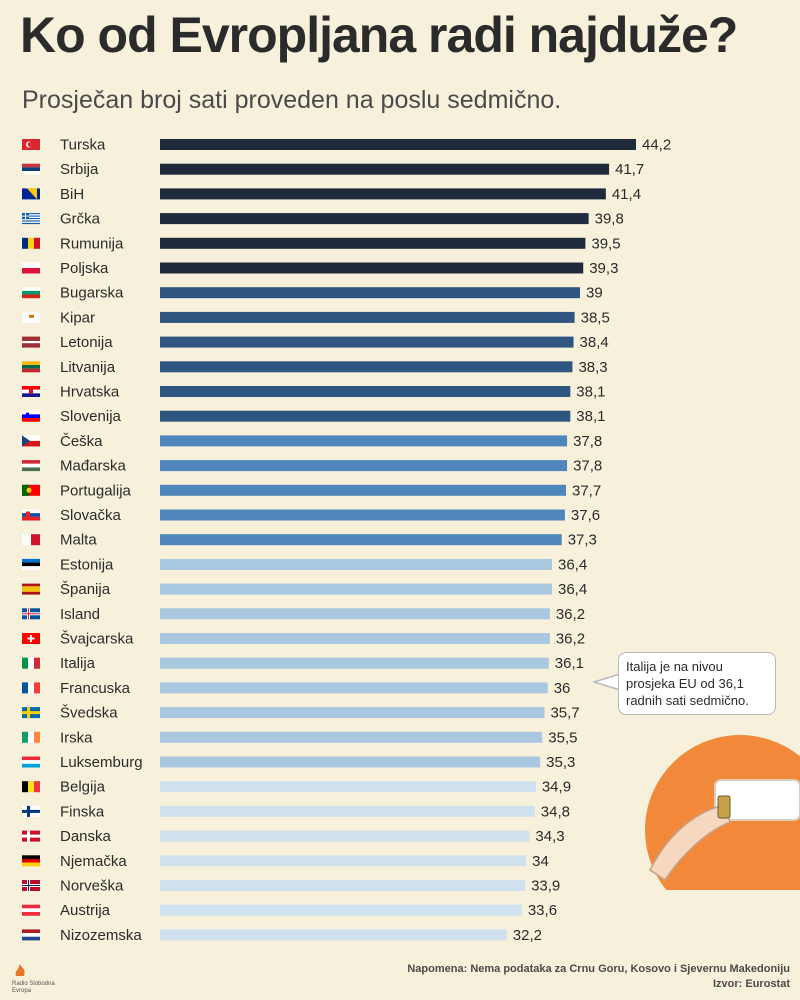 The width and height of the screenshot is (800, 1000). Describe the element at coordinates (93, 466) in the screenshot. I see `country-label: Mađarska` at that location.